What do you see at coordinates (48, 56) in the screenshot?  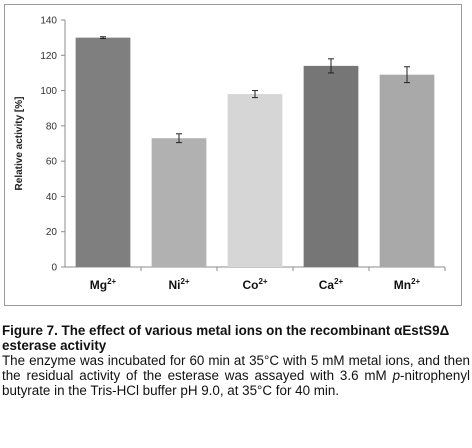 I see `y-tick-label: 120` at bounding box center [48, 56].